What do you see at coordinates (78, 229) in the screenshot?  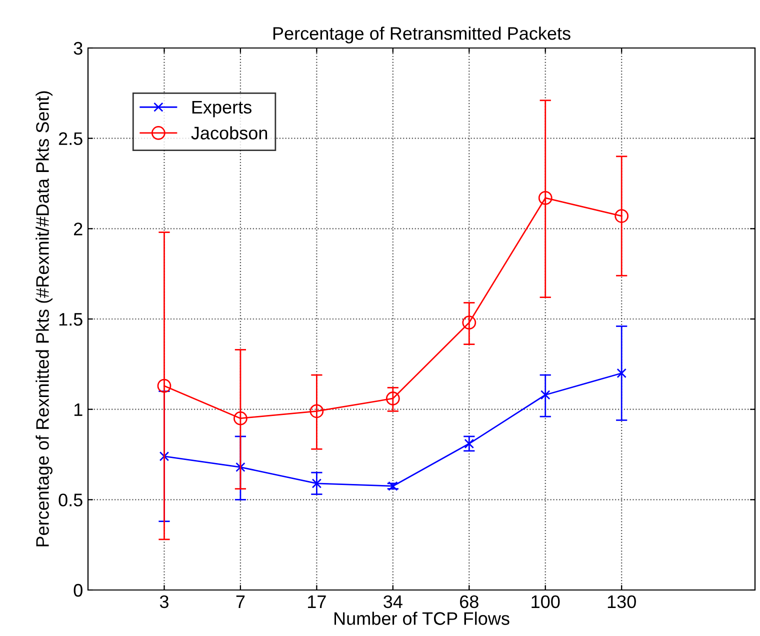 I see `y-tick-label: 2` at bounding box center [78, 229].